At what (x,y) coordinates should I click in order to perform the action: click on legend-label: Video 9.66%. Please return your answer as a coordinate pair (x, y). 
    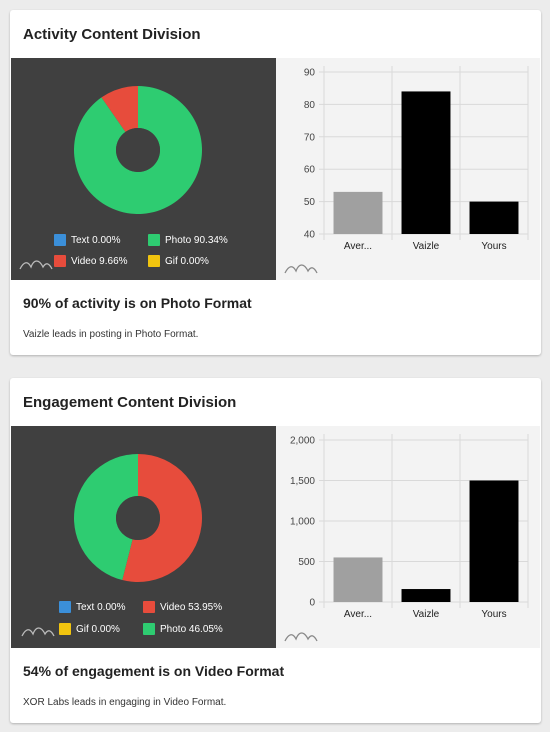
    Looking at the image, I should click on (99, 261).